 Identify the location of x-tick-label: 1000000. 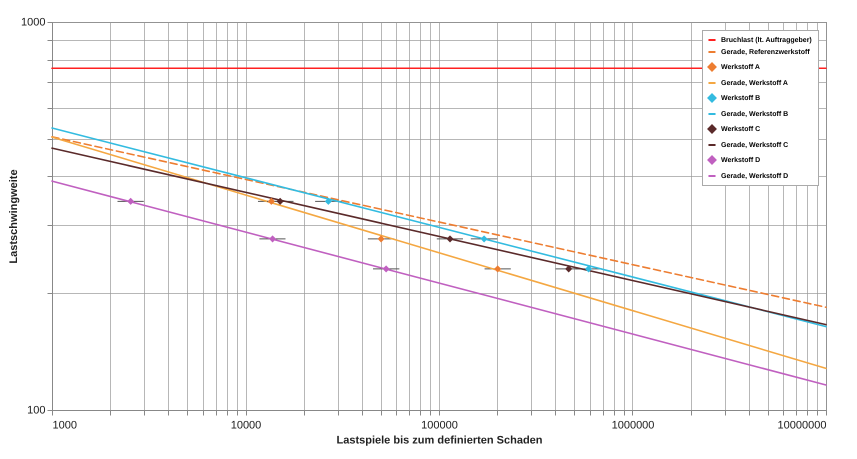
(633, 426).